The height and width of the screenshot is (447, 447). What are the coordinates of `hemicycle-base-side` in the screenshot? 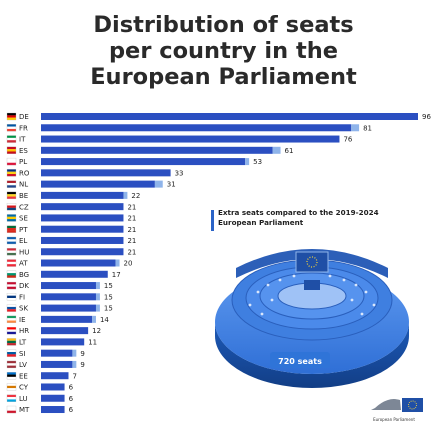 It's located at (312, 355).